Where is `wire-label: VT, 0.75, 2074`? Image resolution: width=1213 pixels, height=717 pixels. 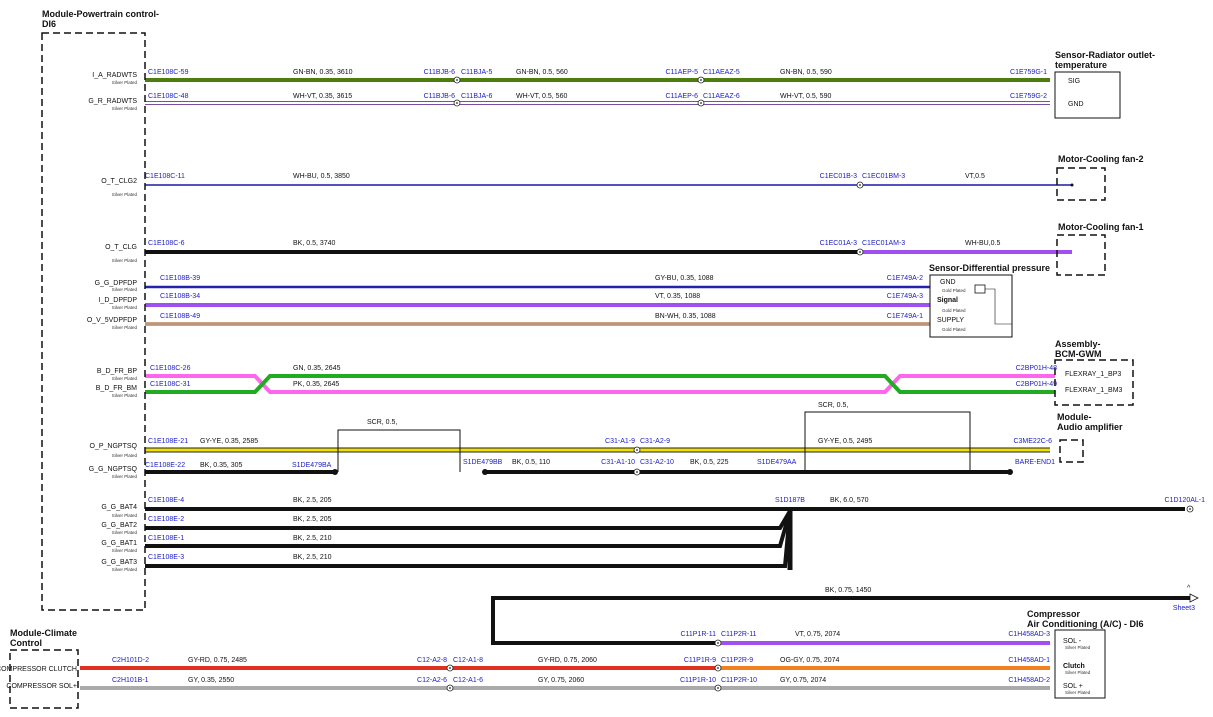 wire-label: VT, 0.75, 2074 is located at coordinates (817, 634).